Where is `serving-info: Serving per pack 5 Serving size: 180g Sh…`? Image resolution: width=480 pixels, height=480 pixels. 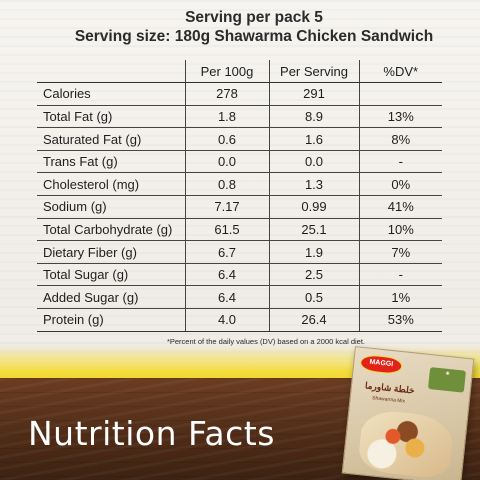 serving-info: Serving per pack 5 Serving size: 180g Sh… is located at coordinates (240, 27).